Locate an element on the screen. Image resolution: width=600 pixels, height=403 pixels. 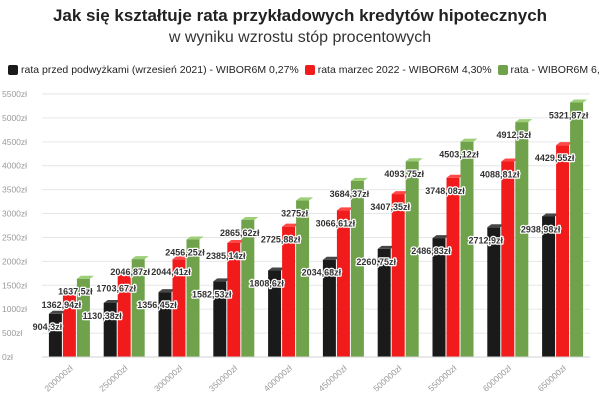
x-tick-label: 300000zł is located at coordinates (168, 378).